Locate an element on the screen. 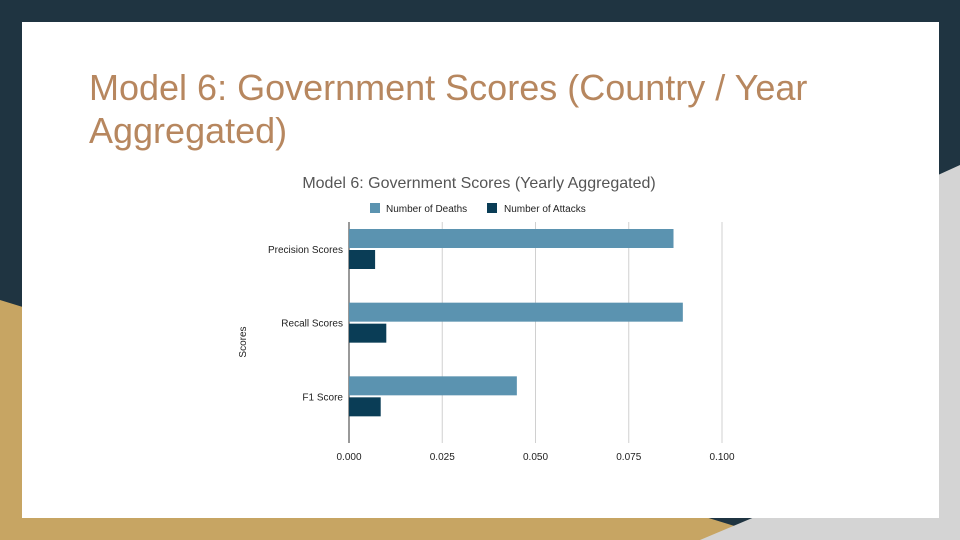  x-axis-tick-labels: 0.000 0.025 0.050 0.075 0.100 is located at coordinates (535, 457).